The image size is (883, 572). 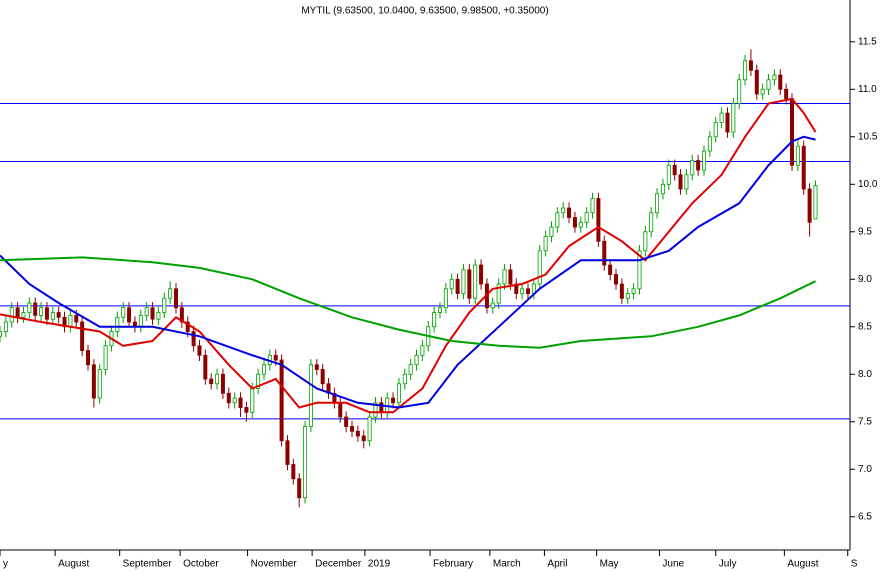 I want to click on y-tick-label: 11.5, so click(x=867, y=41).